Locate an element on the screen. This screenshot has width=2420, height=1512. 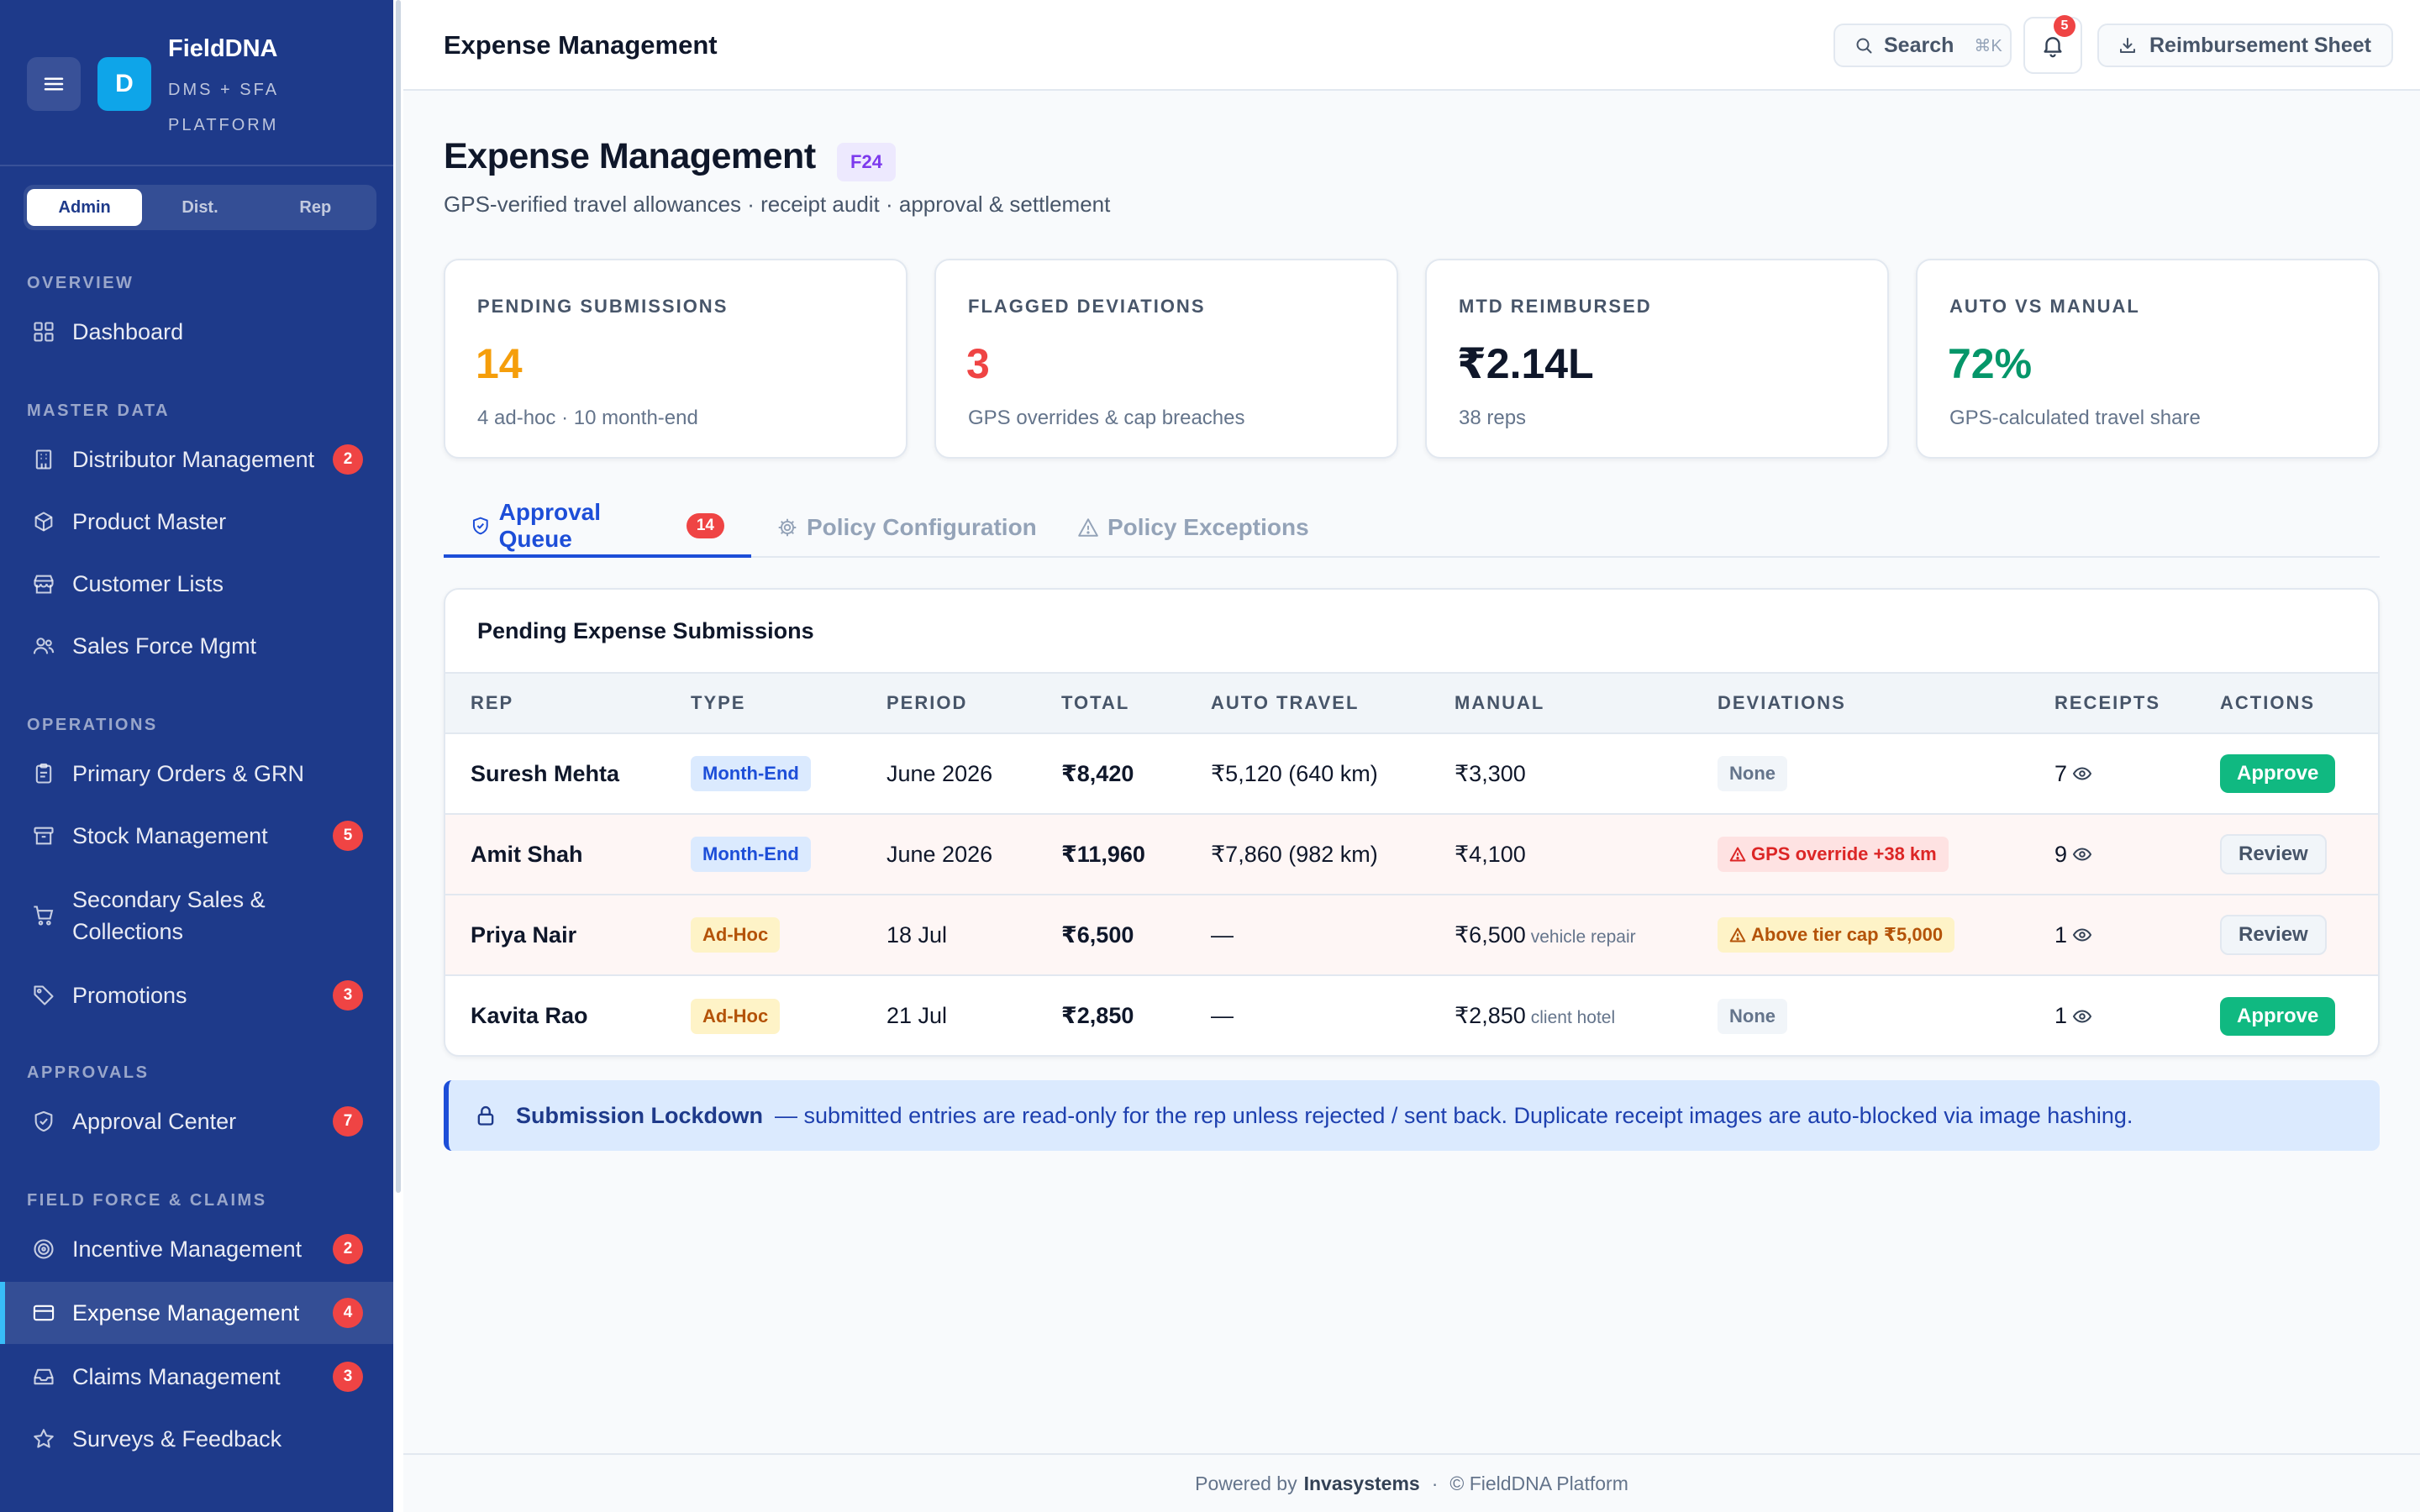
auto-travel-cell: — is located at coordinates (1223, 1015).